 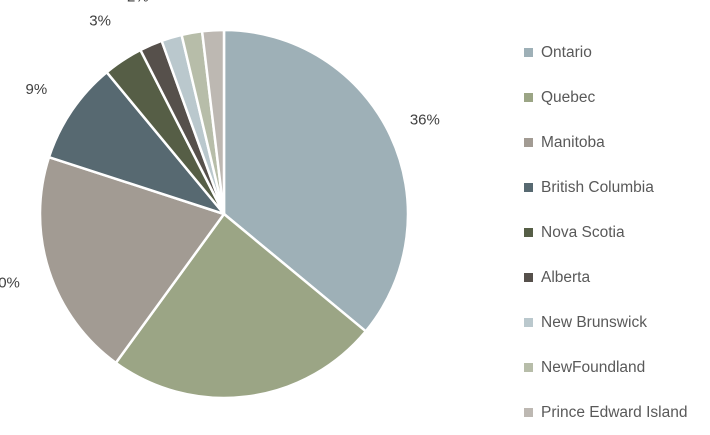 What do you see at coordinates (136, 143) in the screenshot?
I see `pie-slice-british-columbia` at bounding box center [136, 143].